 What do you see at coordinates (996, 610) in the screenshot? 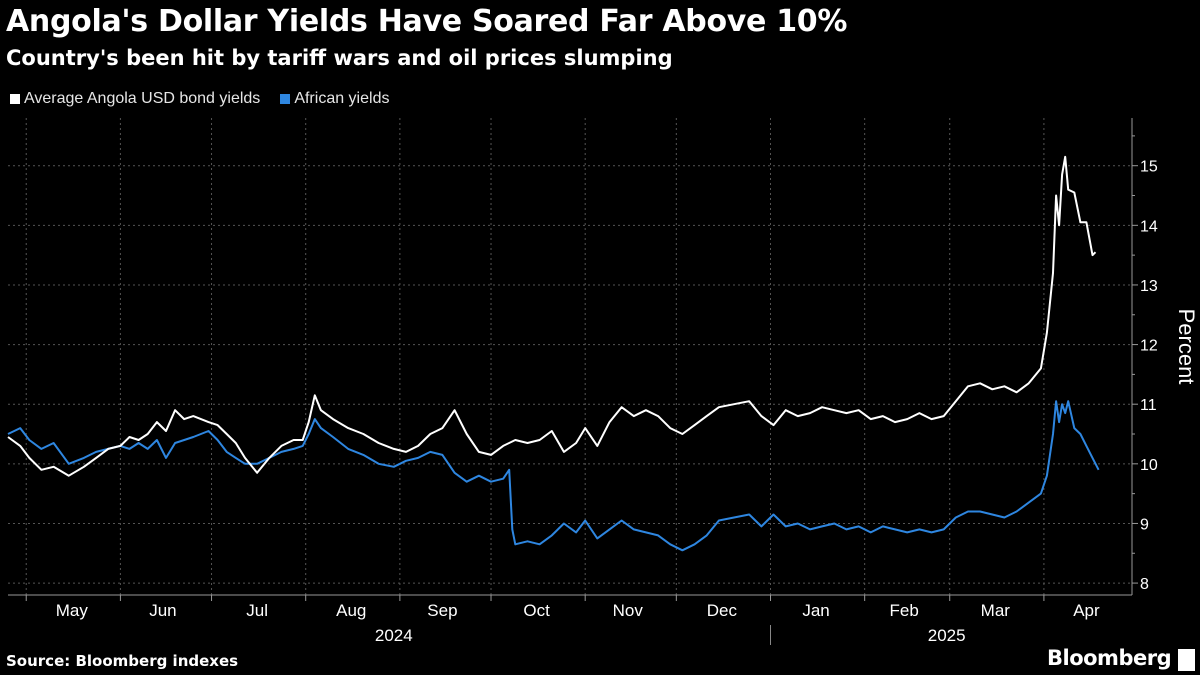
I see `x-tick-label: Mar` at bounding box center [996, 610].